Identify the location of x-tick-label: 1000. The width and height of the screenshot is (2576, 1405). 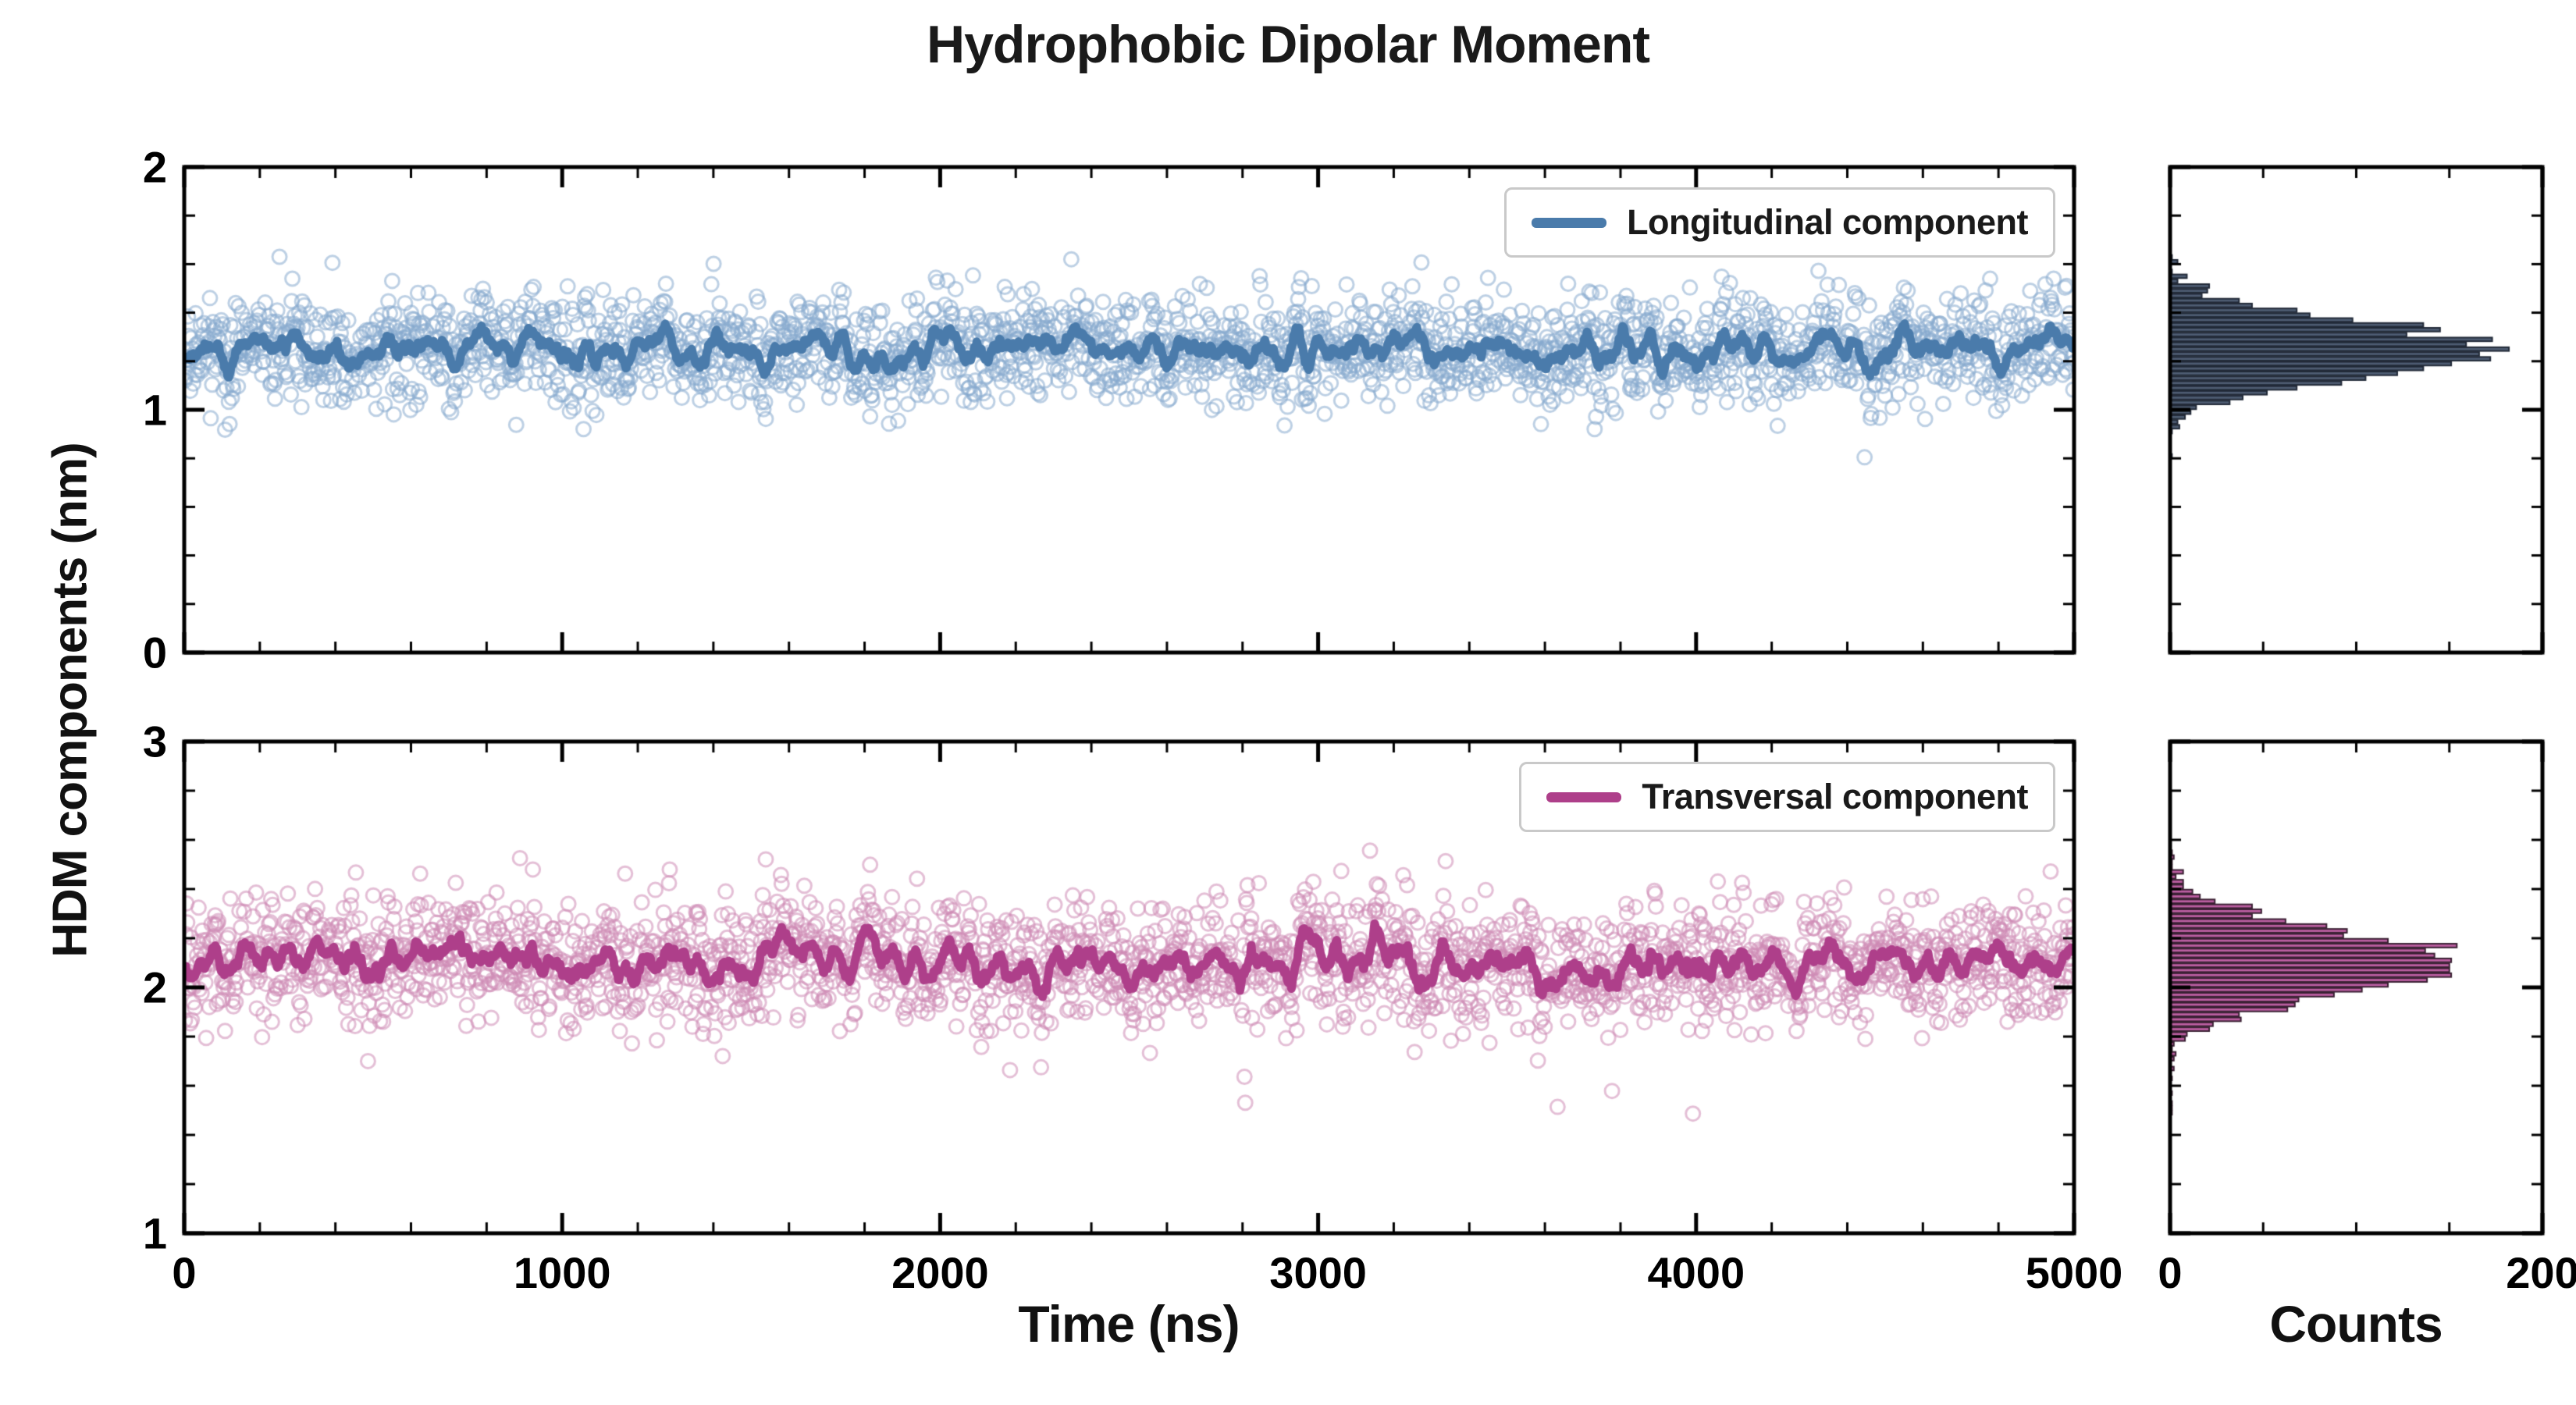
(562, 1273).